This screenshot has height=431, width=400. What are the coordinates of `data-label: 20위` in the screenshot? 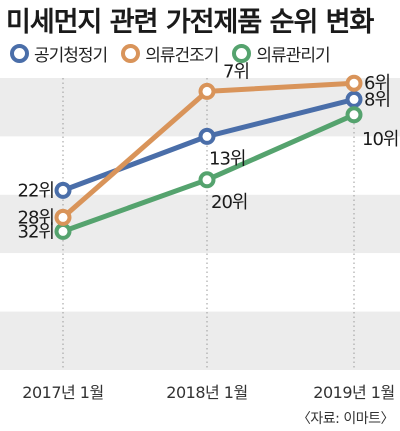 It's located at (229, 202).